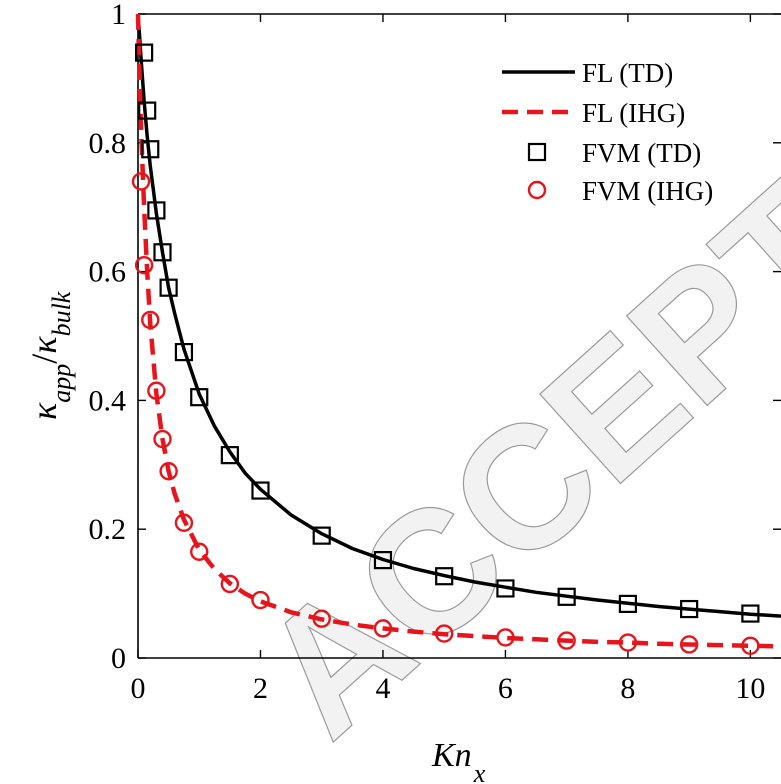 The height and width of the screenshot is (784, 781). Describe the element at coordinates (260, 688) in the screenshot. I see `x-tick-label: 2` at that location.